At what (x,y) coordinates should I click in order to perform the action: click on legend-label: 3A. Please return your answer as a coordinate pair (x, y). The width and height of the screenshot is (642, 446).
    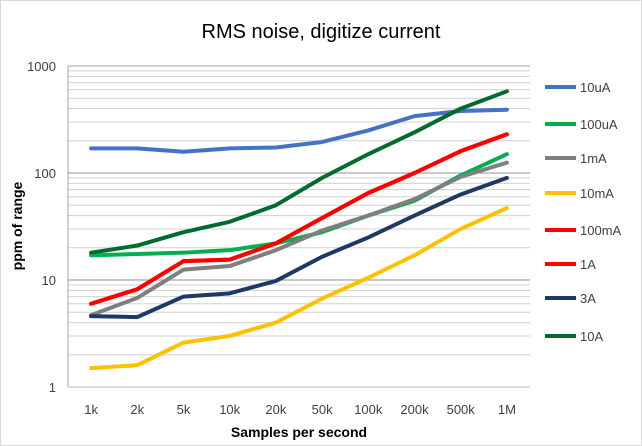
    Looking at the image, I should click on (588, 298).